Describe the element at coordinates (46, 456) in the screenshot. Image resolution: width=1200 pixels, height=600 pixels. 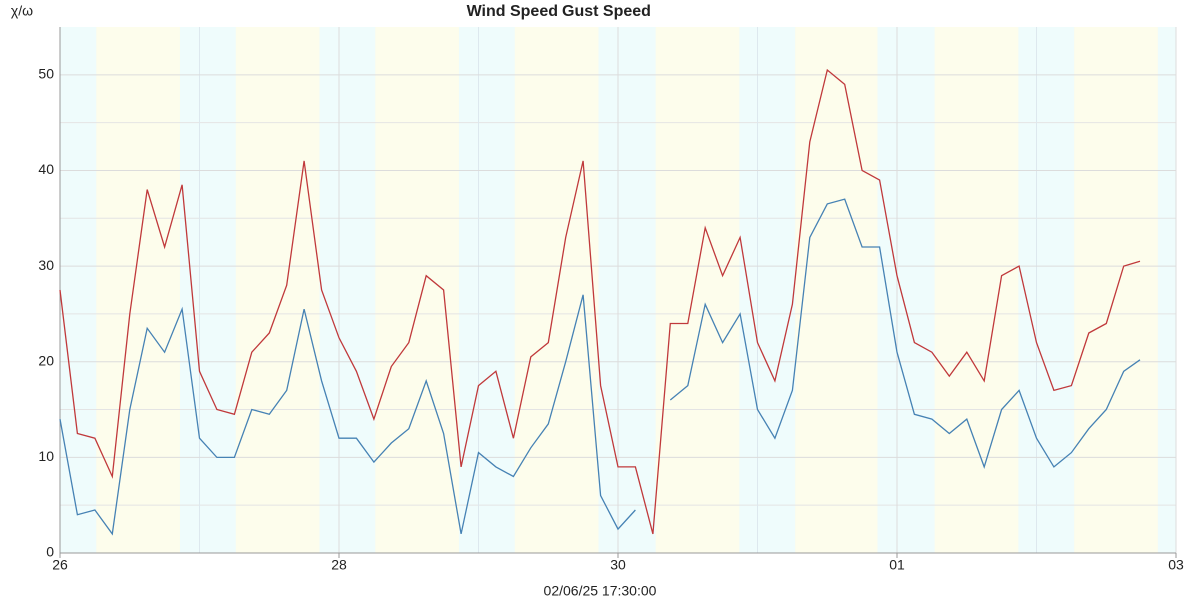
I see `y-tick-label: 10` at that location.